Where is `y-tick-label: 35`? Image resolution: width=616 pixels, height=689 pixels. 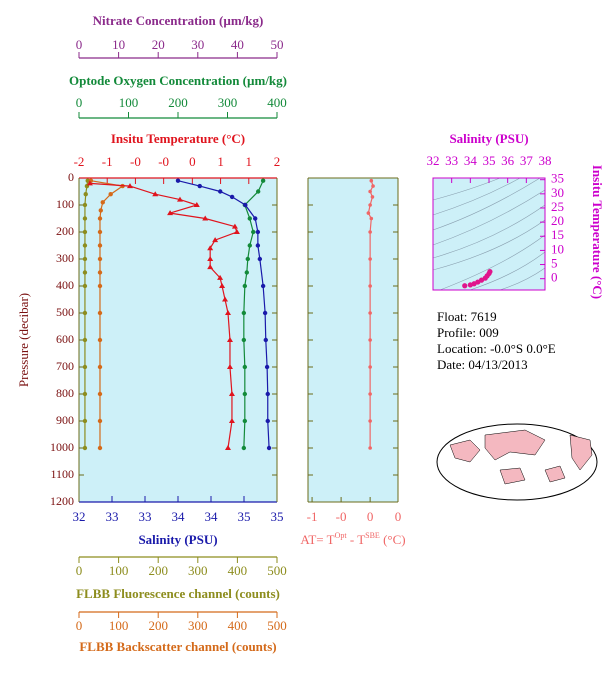 y-tick-label: 35 is located at coordinates (557, 178).